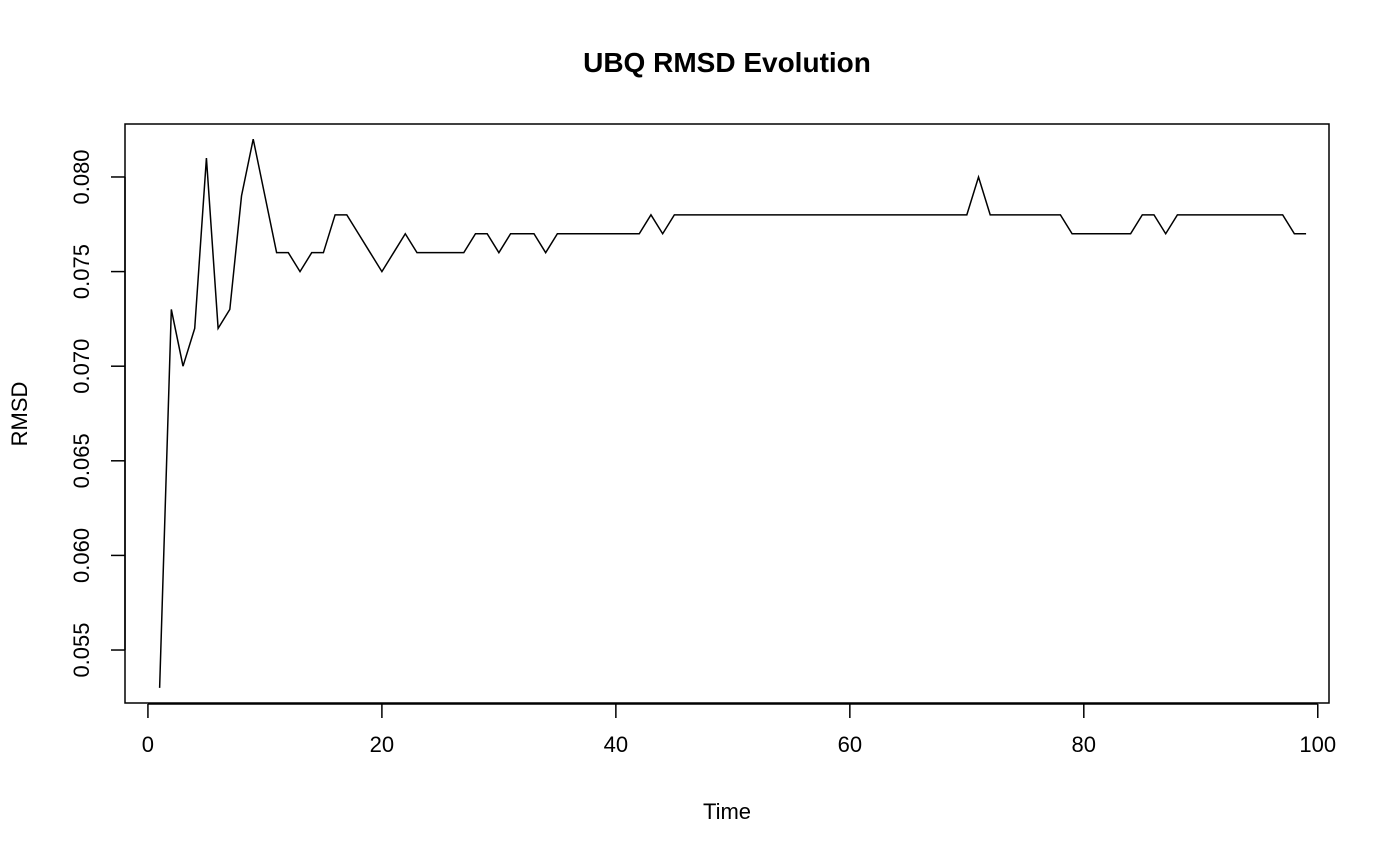 The image size is (1393, 859). What do you see at coordinates (382, 744) in the screenshot?
I see `x-tick-label: 20` at bounding box center [382, 744].